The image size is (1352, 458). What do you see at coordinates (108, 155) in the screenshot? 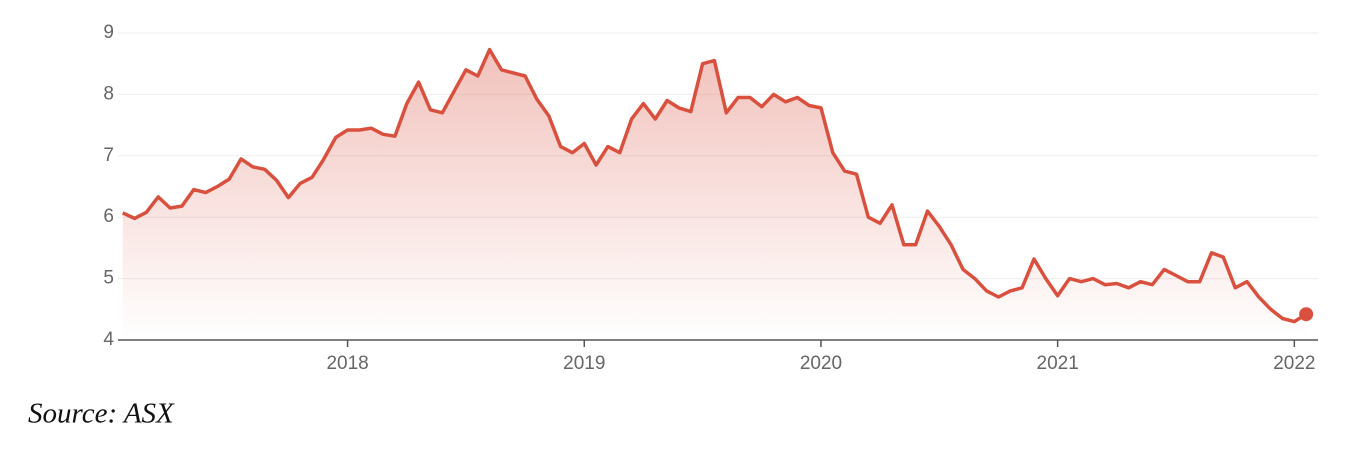
I see `y-tick-label: 7` at bounding box center [108, 155].